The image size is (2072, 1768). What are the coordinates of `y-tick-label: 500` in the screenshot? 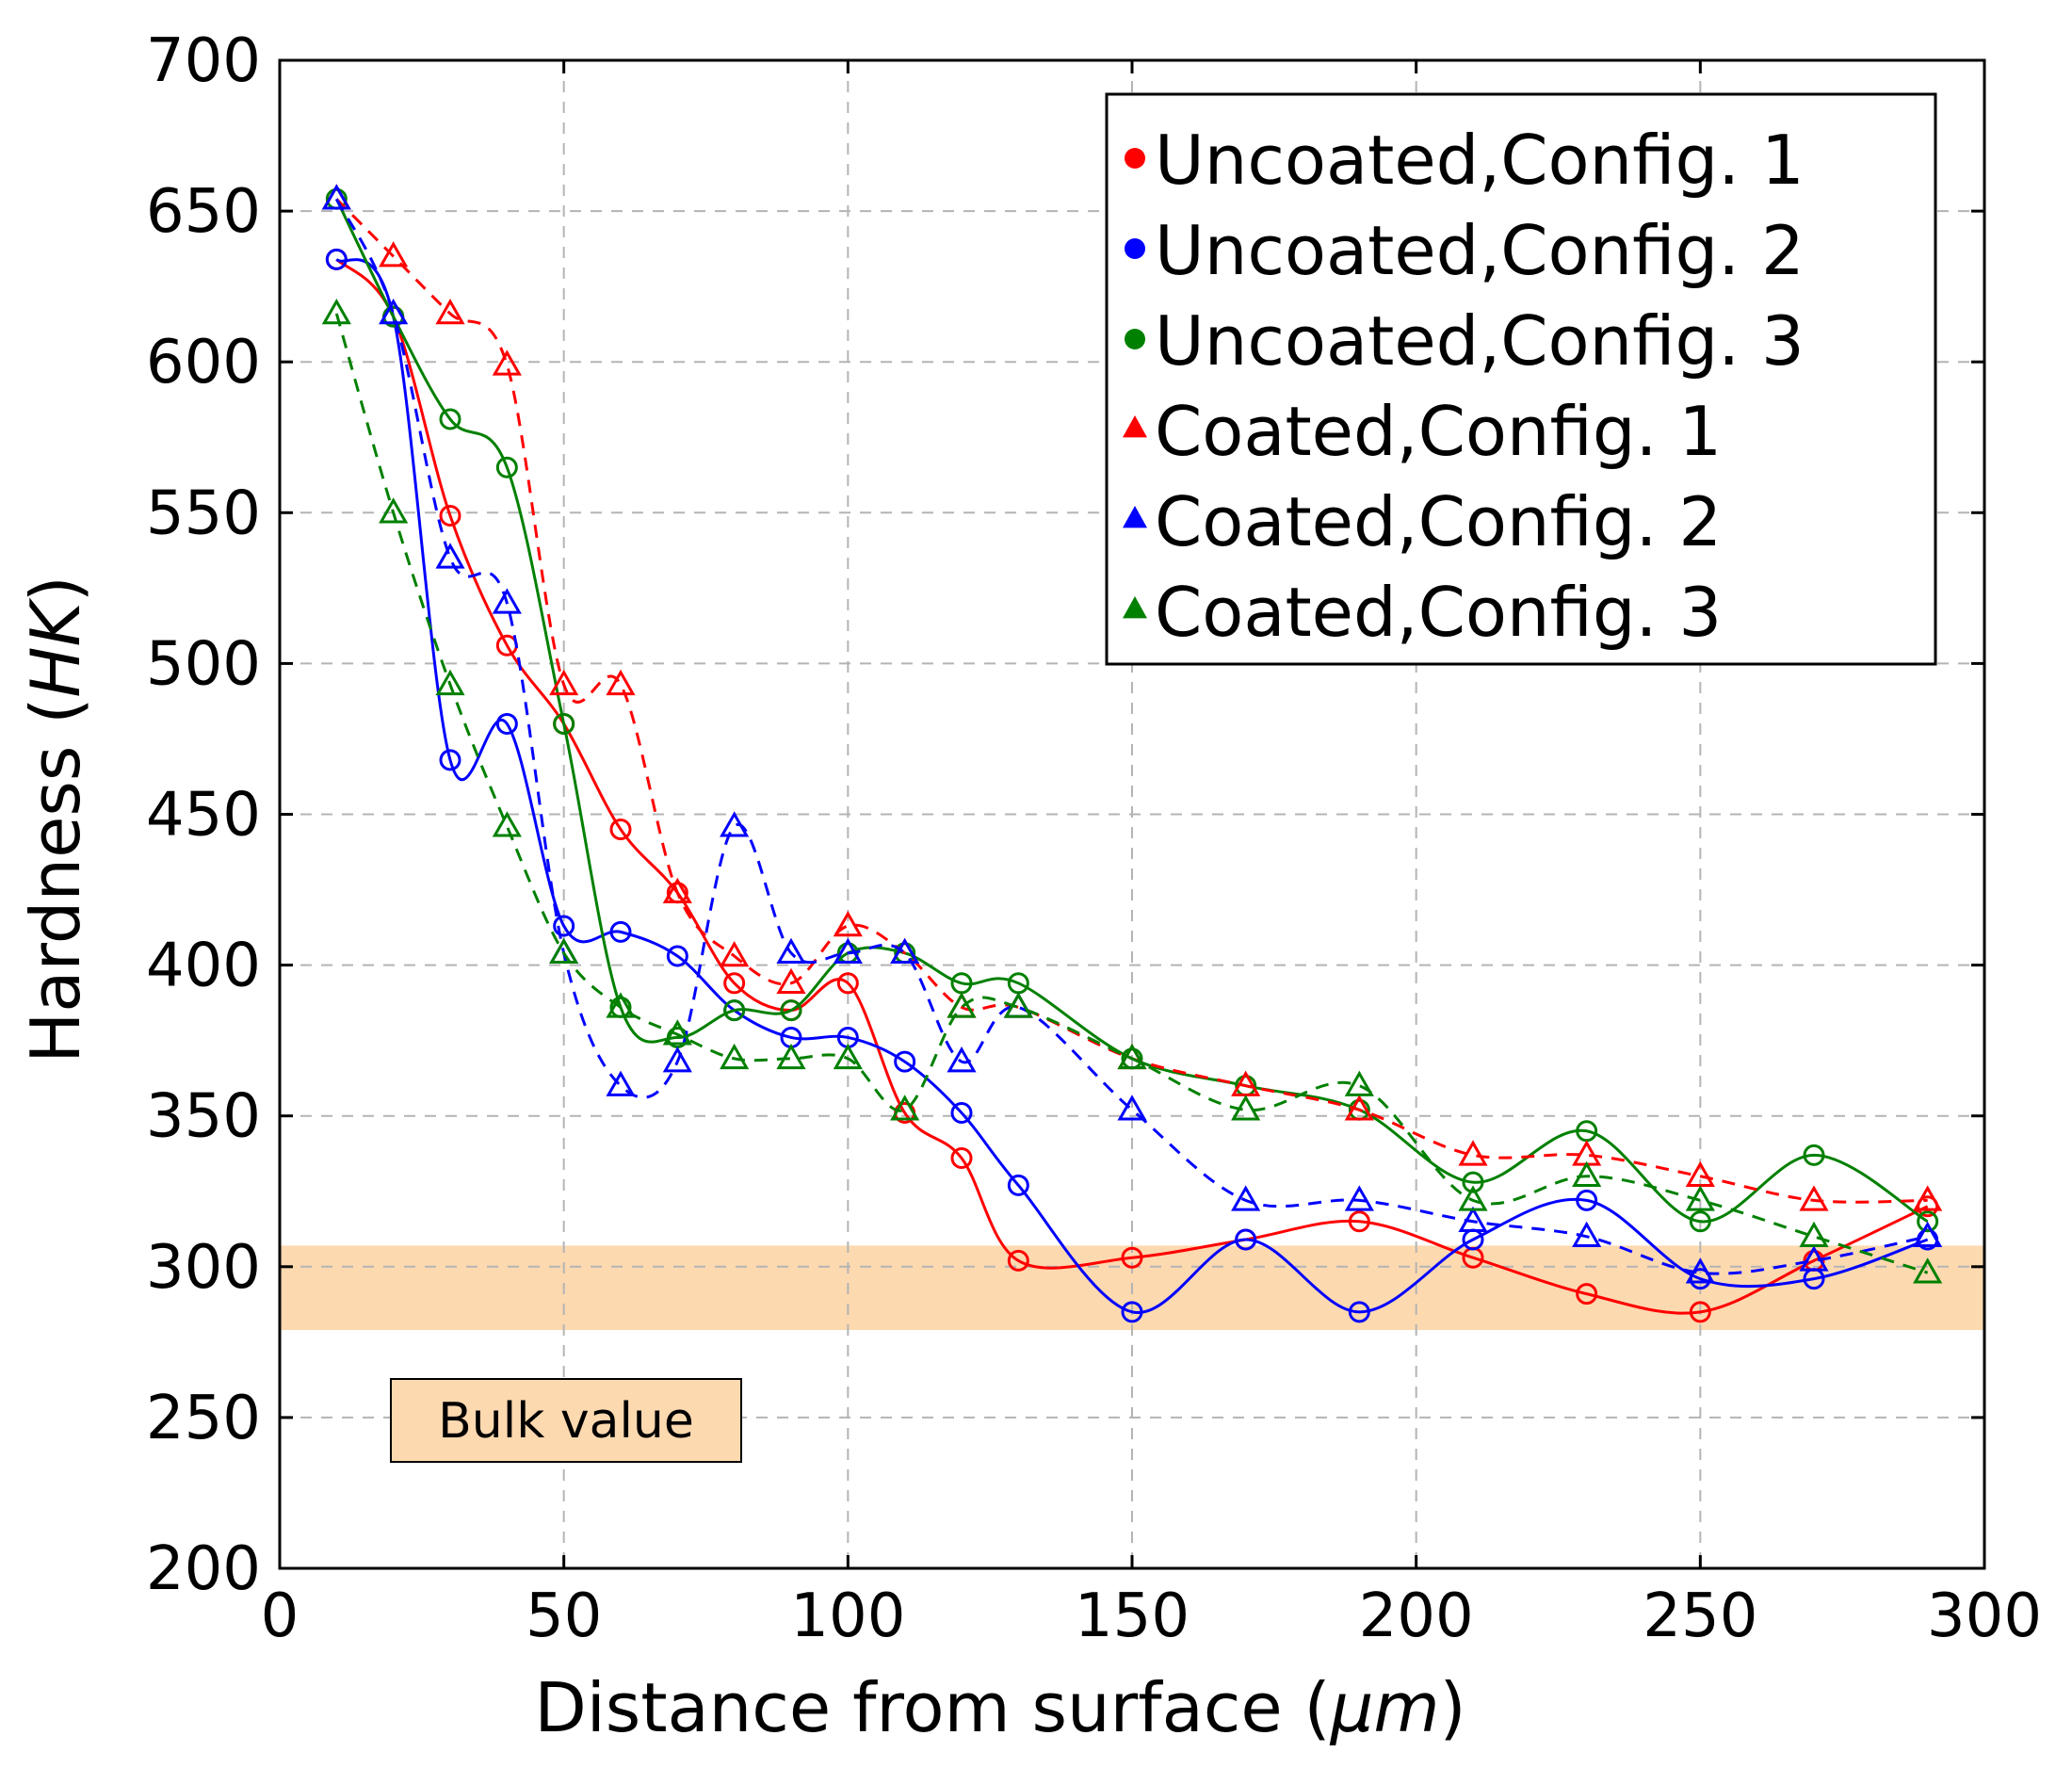 It's located at (203, 664).